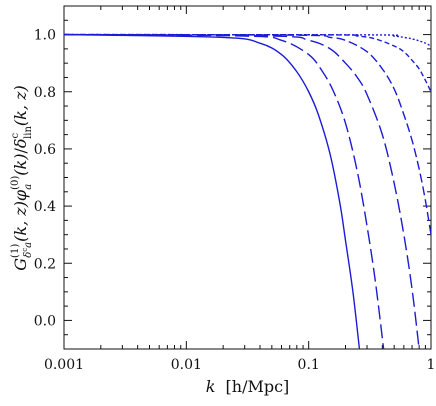 The height and width of the screenshot is (406, 436). What do you see at coordinates (15, 183) in the screenshot?
I see `y-label-phi-sup: (0)` at bounding box center [15, 183].